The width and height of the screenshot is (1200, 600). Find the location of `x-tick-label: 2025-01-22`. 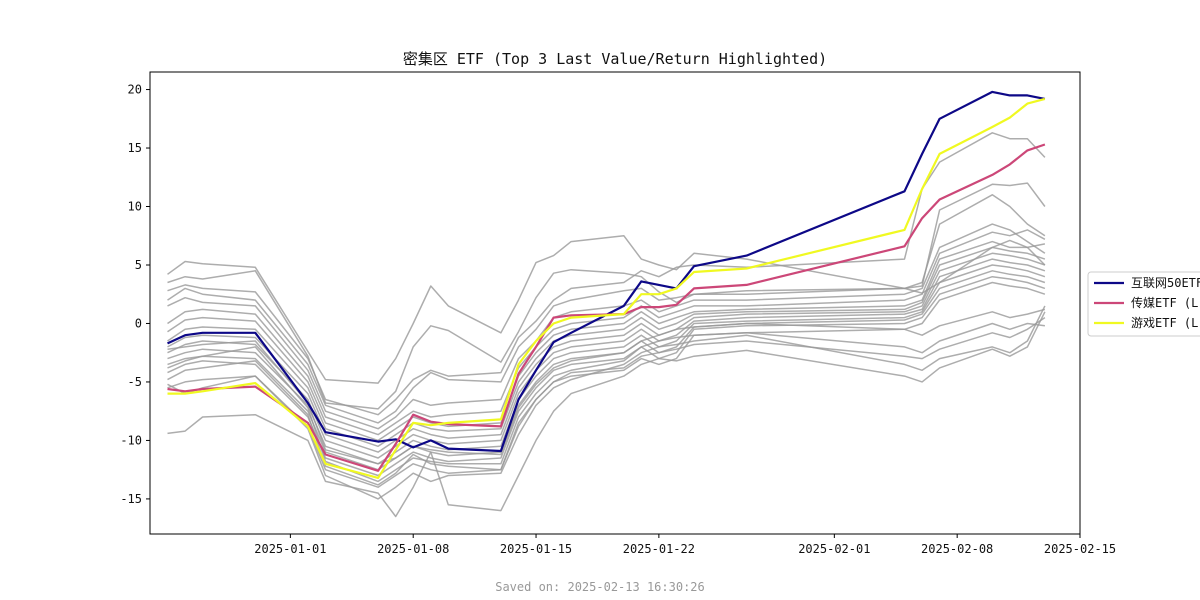

x-tick-label: 2025-01-22 is located at coordinates (659, 549).